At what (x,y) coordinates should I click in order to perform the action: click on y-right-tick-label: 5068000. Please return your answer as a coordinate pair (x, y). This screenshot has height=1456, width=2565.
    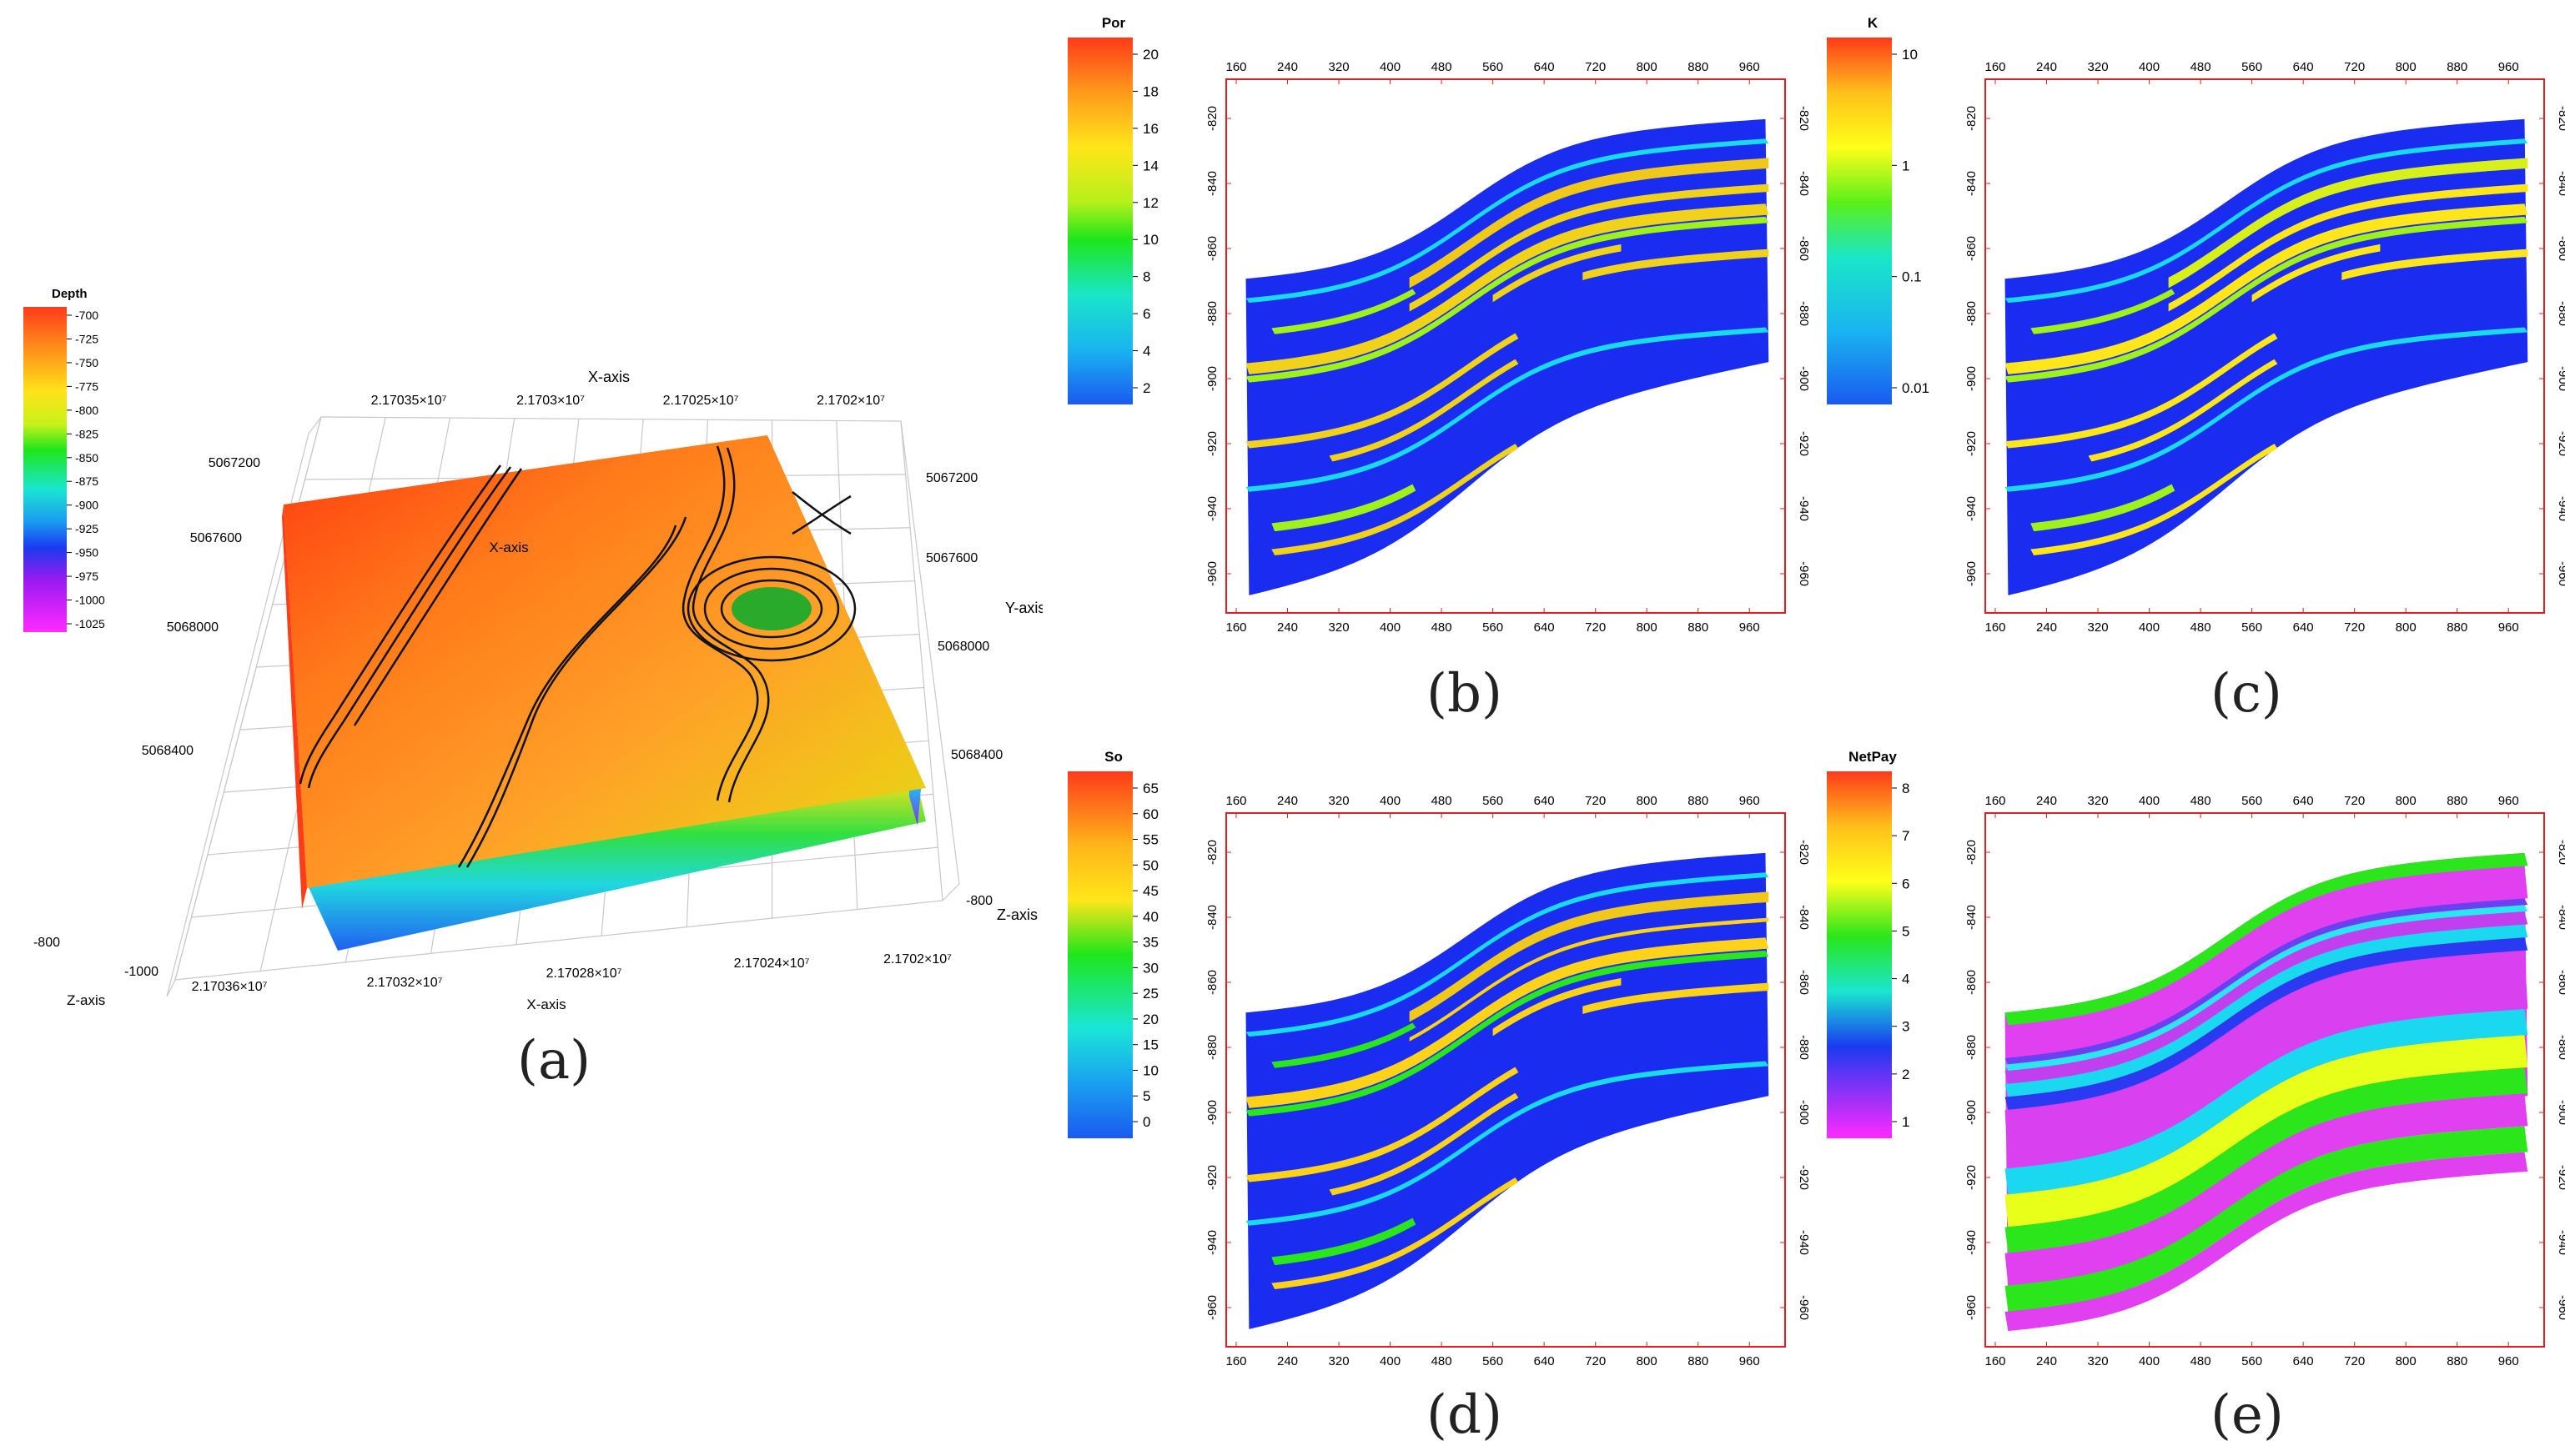
    Looking at the image, I should click on (963, 647).